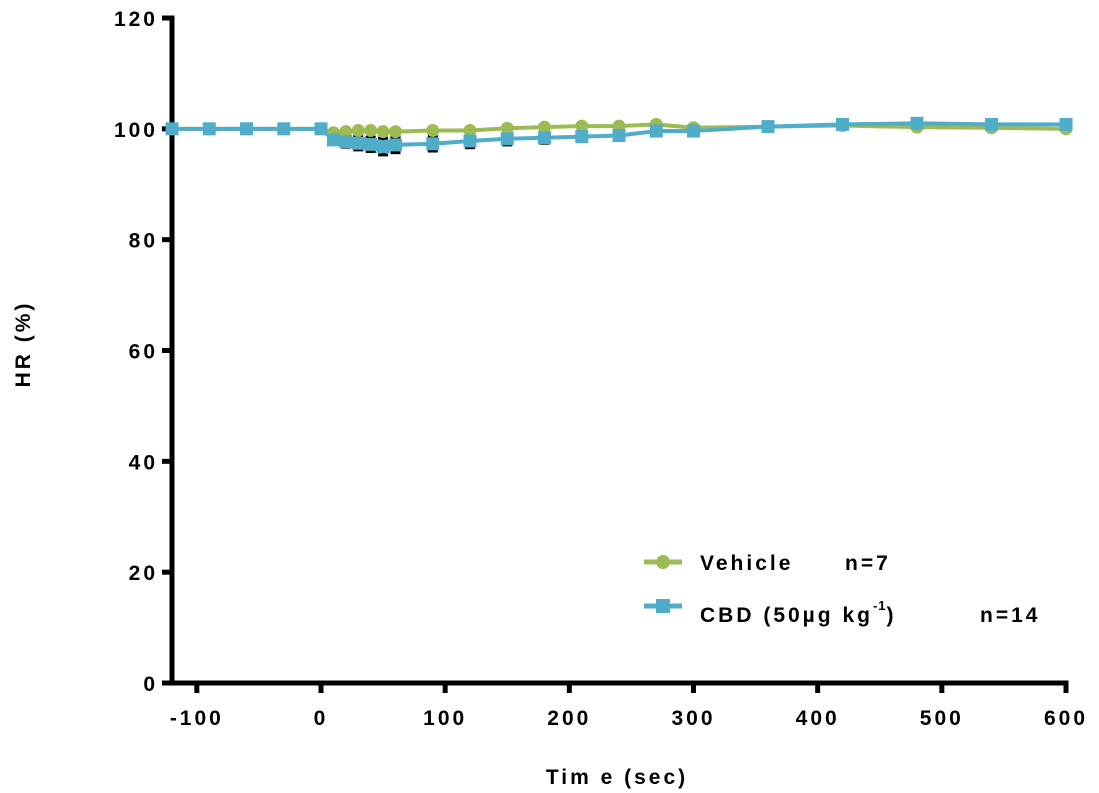 This screenshot has width=1099, height=793. What do you see at coordinates (445, 718) in the screenshot?
I see `x-tick-label: 100` at bounding box center [445, 718].